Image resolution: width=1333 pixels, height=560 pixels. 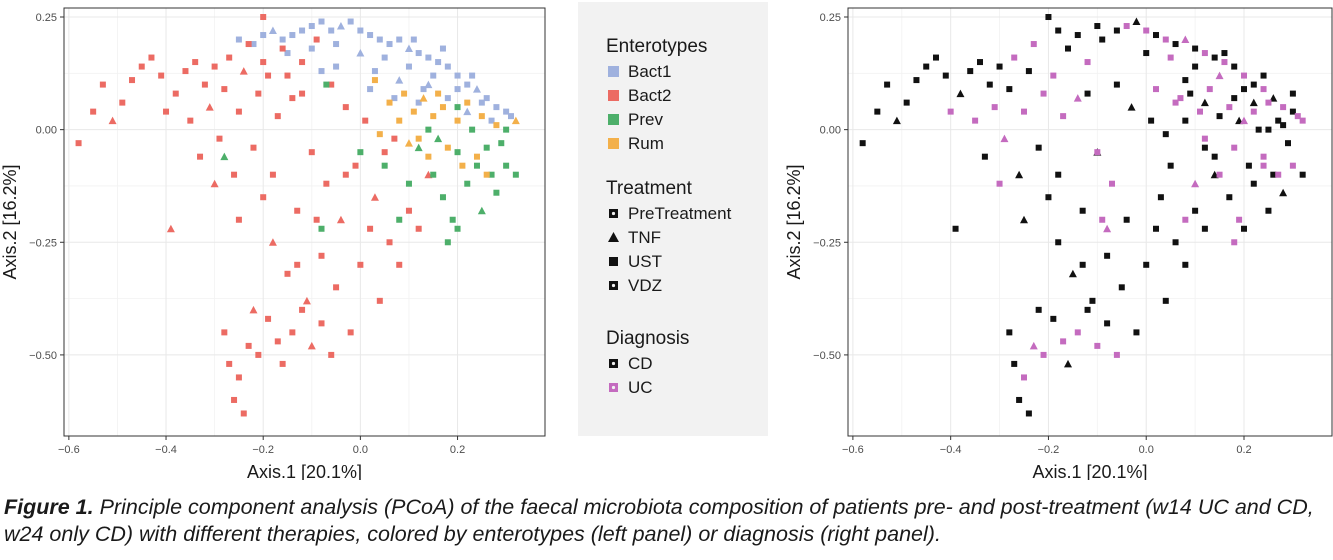 I want to click on x-tick-label: 0.2, so click(x=457, y=450).